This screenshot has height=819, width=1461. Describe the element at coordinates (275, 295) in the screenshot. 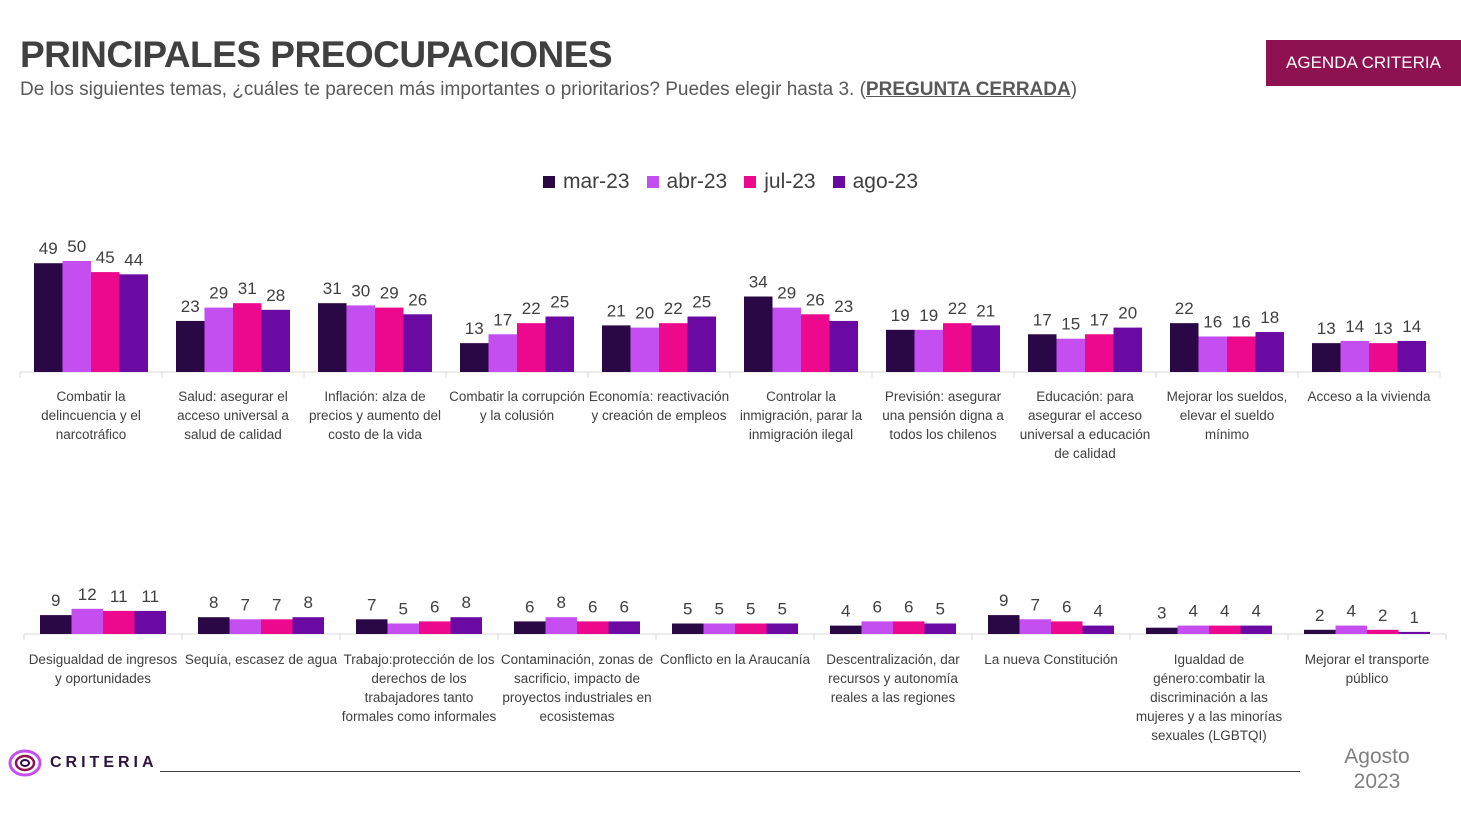

I see `bar-value-label: 28` at that location.